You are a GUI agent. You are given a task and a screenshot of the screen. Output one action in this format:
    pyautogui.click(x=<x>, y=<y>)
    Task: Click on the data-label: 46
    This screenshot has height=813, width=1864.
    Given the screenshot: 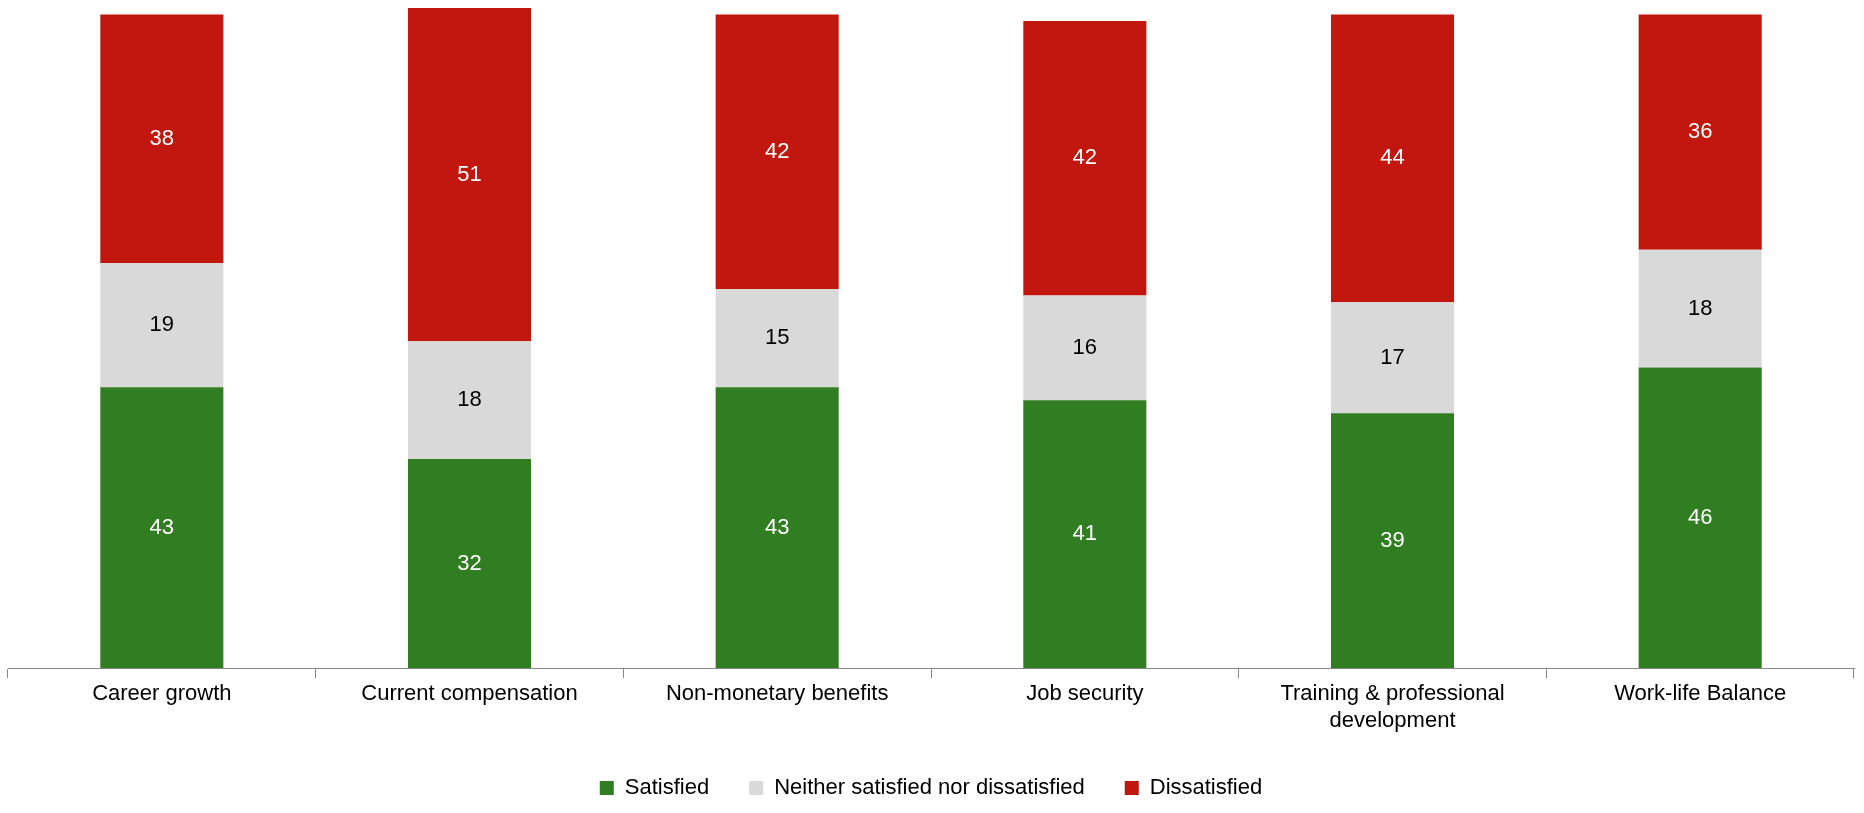 What is the action you would take?
    pyautogui.click(x=1700, y=516)
    